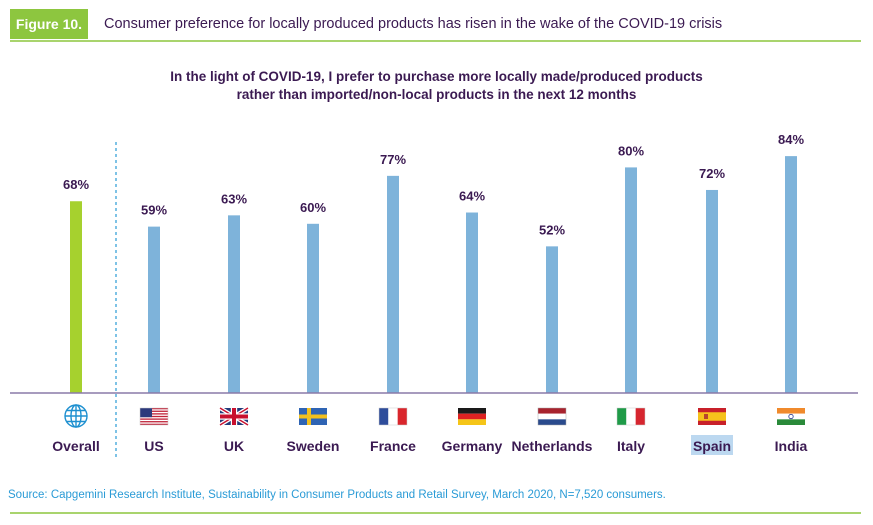 This screenshot has height=525, width=873. What do you see at coordinates (712, 291) in the screenshot?
I see `bar-spain` at bounding box center [712, 291].